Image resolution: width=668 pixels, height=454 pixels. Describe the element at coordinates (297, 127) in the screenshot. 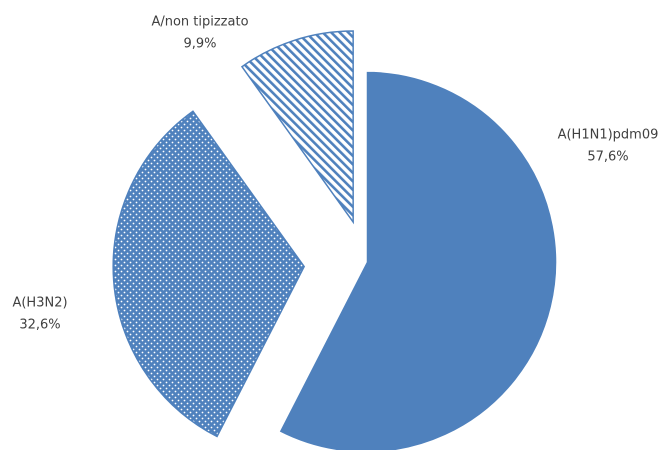

I see `pie-slice` at that location.